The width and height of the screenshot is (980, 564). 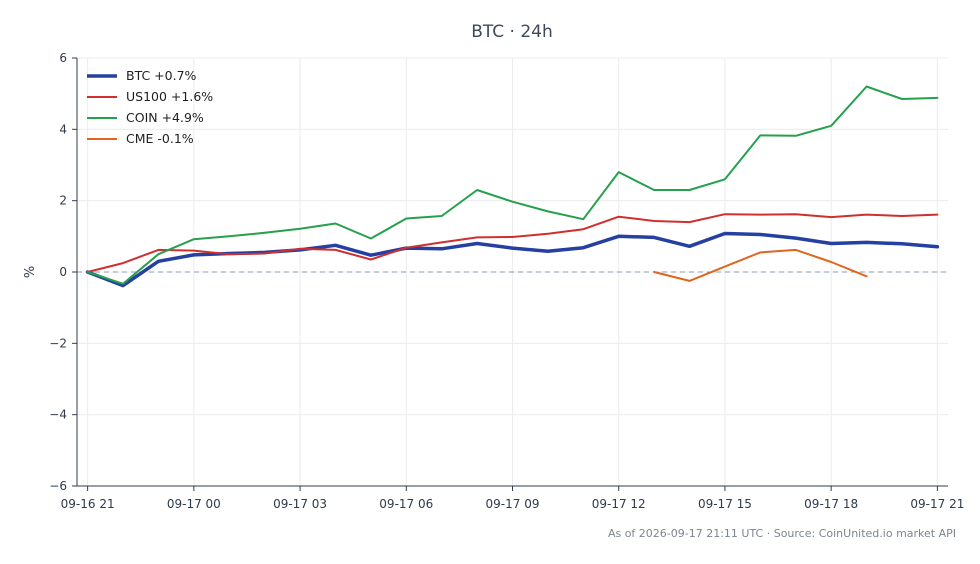 What do you see at coordinates (150, 107) in the screenshot?
I see `legend: BTC +0.7% US100 +1.6% COIN +4.9% CME -0.1%` at bounding box center [150, 107].